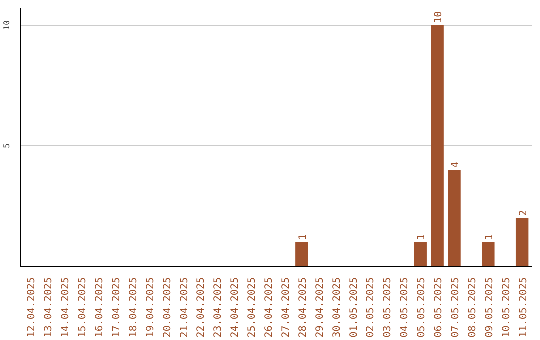  What do you see at coordinates (116, 307) in the screenshot?
I see `x-tick-label: 17.04.2025` at bounding box center [116, 307].